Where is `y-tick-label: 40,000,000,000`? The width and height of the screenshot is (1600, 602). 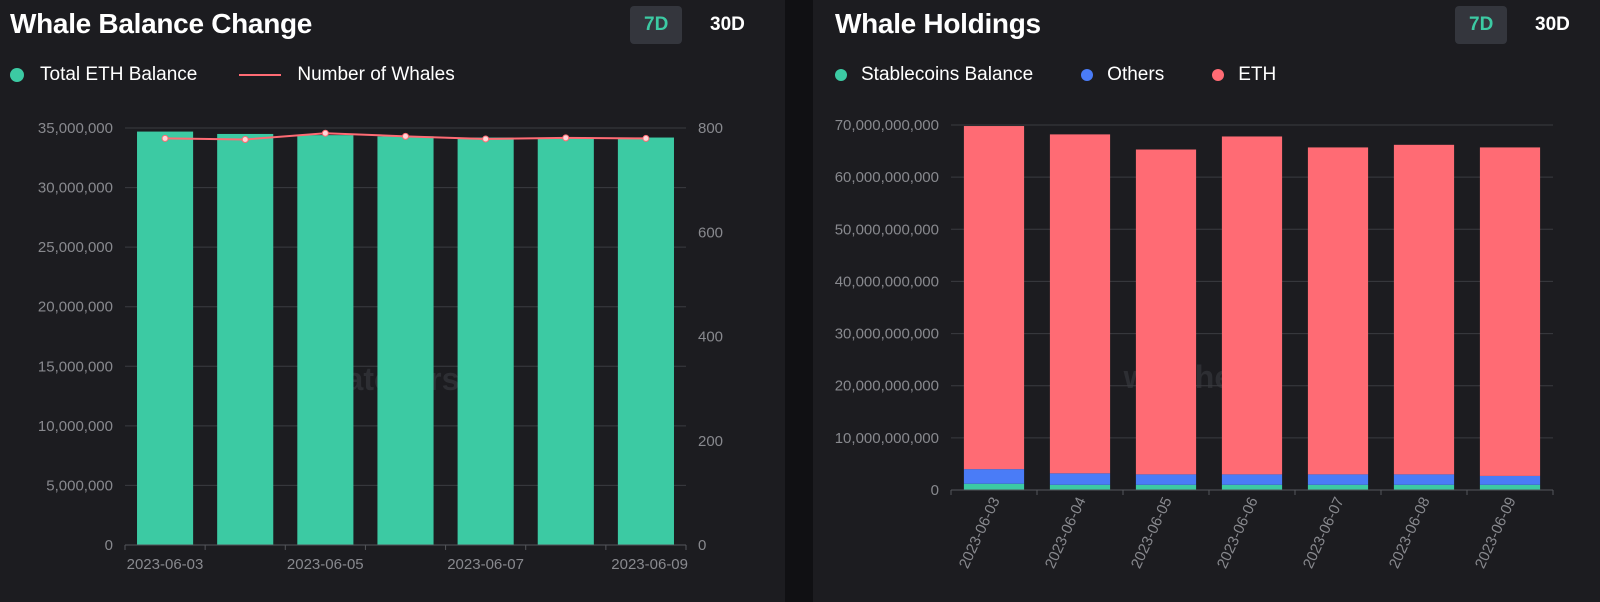
y-tick-label: 40,000,000,000 is located at coordinates (887, 281).